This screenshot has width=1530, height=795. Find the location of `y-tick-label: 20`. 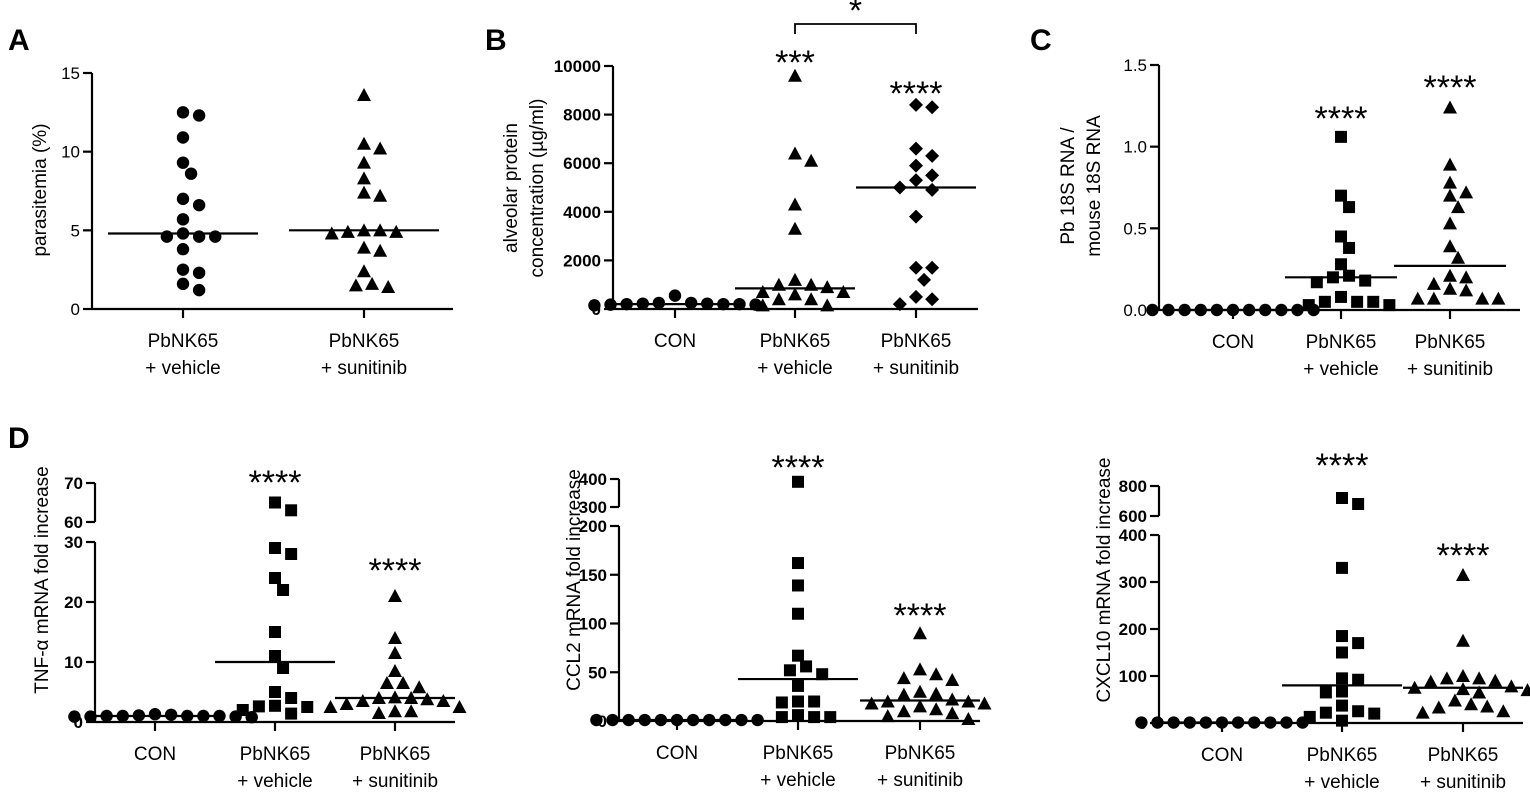

y-tick-label: 20 is located at coordinates (73, 602).